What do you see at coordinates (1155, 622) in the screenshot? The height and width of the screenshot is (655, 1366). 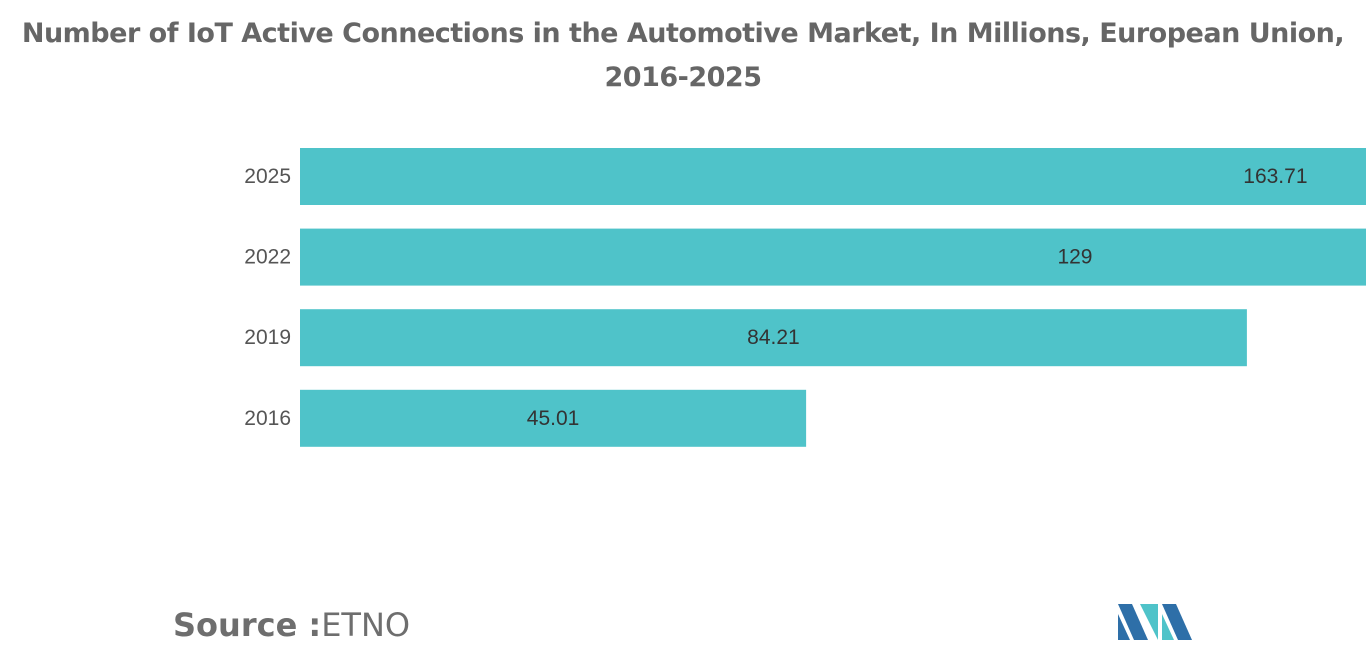 I see `mordor-intelligence-logo-icon` at bounding box center [1155, 622].